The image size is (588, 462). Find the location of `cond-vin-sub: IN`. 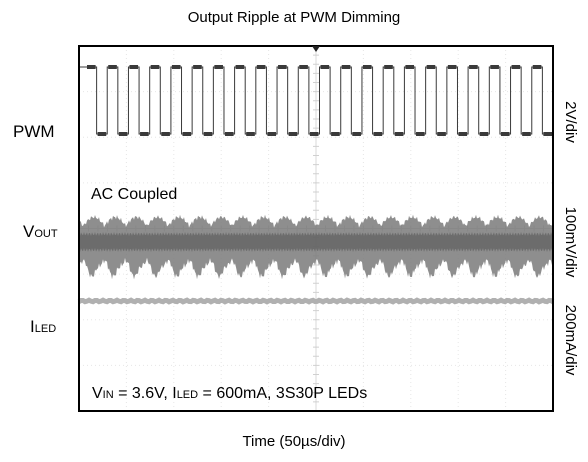

cond-vin-sub: IN is located at coordinates (108, 395).